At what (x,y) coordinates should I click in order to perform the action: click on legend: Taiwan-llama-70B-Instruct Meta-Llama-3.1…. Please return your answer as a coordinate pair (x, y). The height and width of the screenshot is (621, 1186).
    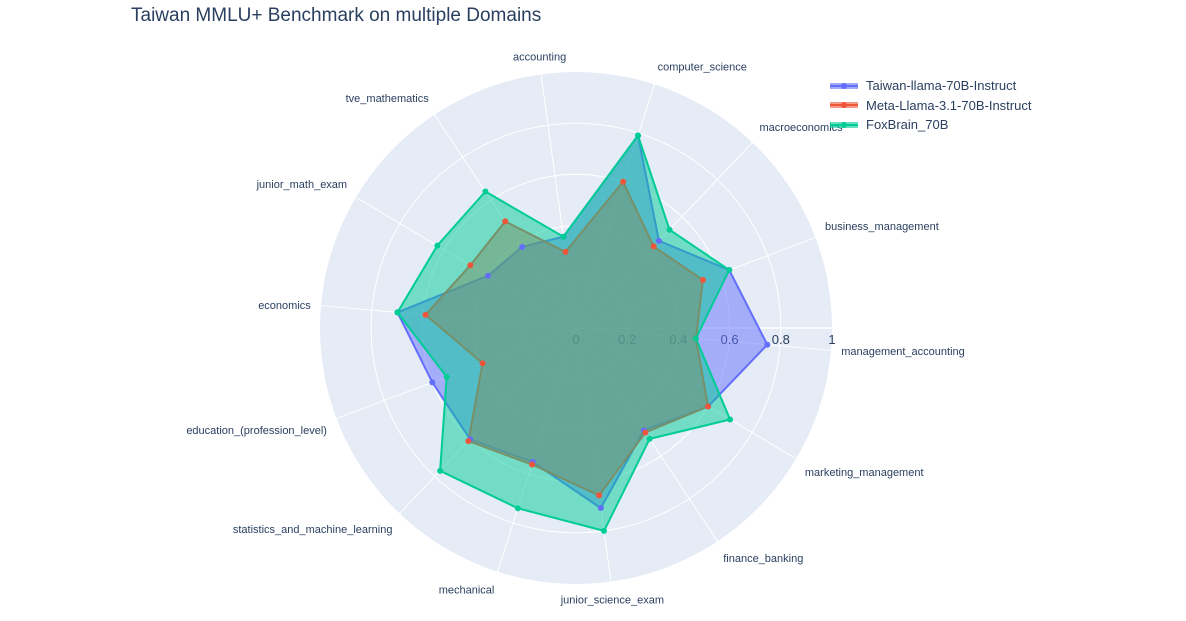
    Looking at the image, I should click on (929, 105).